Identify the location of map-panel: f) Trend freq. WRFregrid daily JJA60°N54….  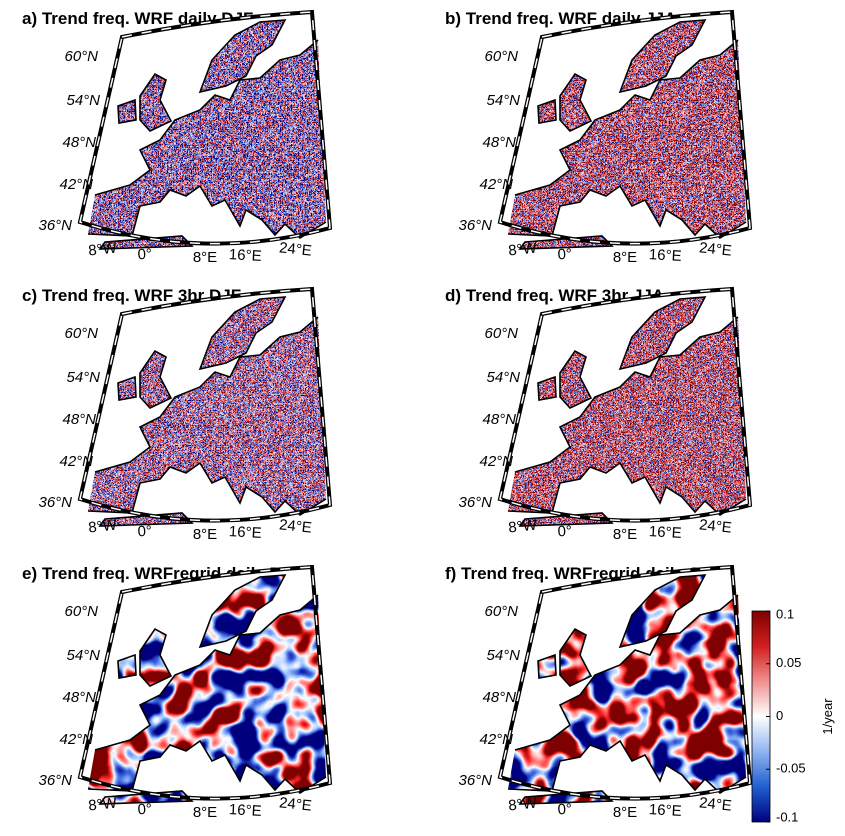
(598, 692).